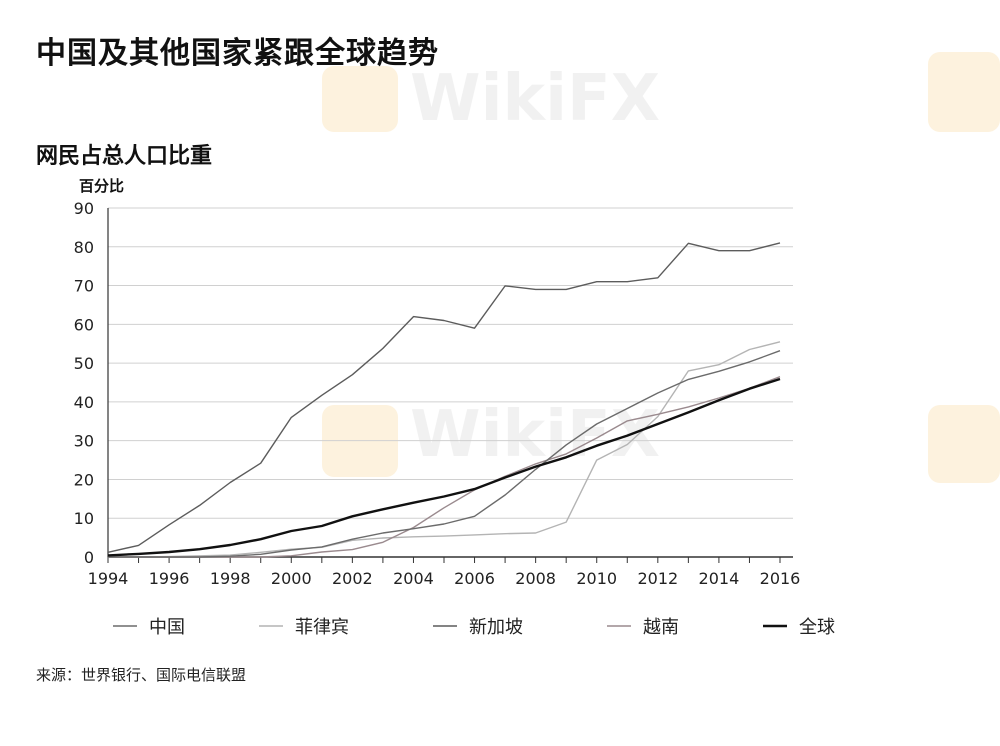 Image resolution: width=1000 pixels, height=746 pixels. Describe the element at coordinates (84, 518) in the screenshot. I see `y-tick-label: 10` at that location.